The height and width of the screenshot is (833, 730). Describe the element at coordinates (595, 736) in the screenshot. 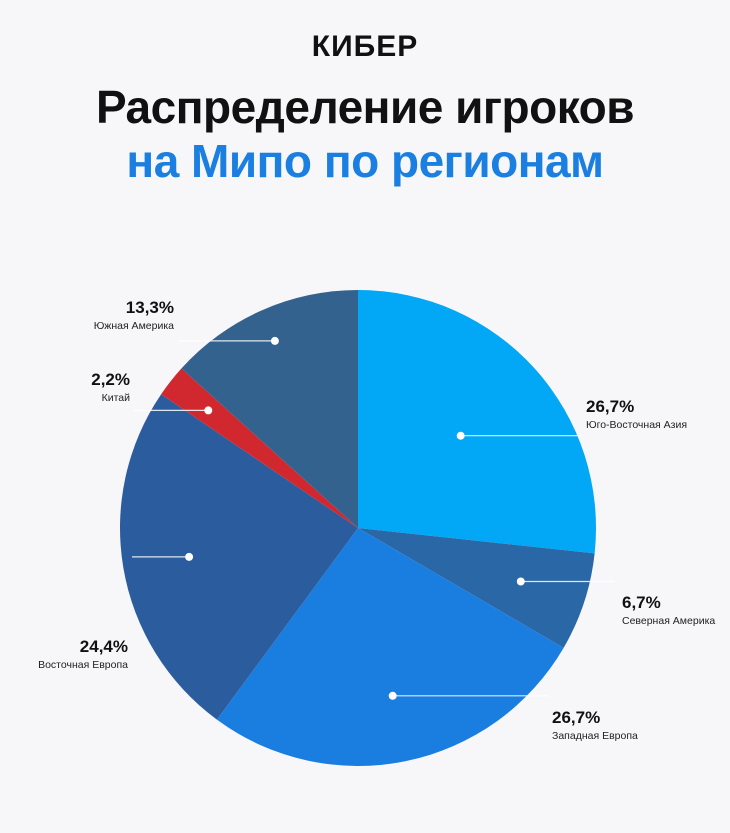

I see `slice-name-label-2: Западная Европа` at that location.